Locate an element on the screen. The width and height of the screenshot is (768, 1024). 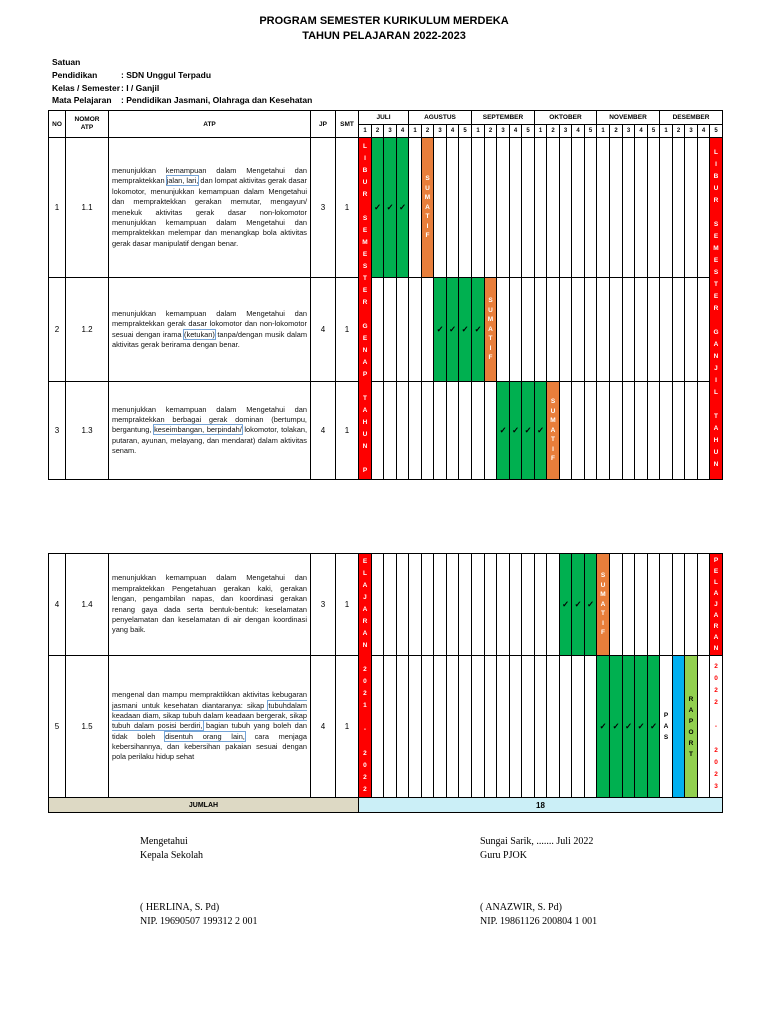
kepala-sekolah-label: Kepala Sekolah is located at coordinates (172, 855).